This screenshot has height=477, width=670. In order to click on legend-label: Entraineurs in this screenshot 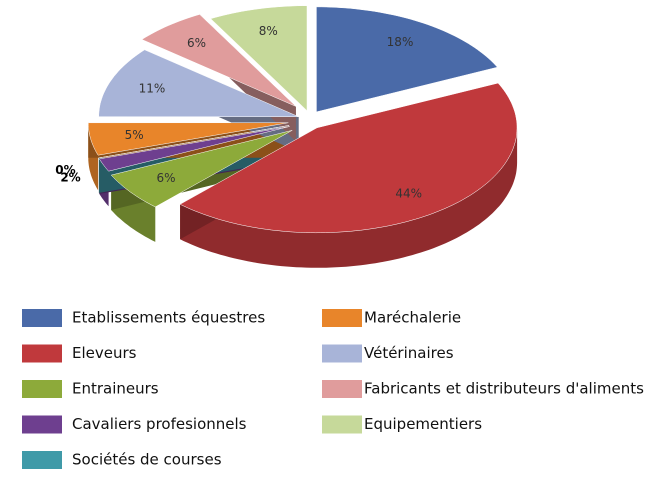, I will do `click(115, 389)`.